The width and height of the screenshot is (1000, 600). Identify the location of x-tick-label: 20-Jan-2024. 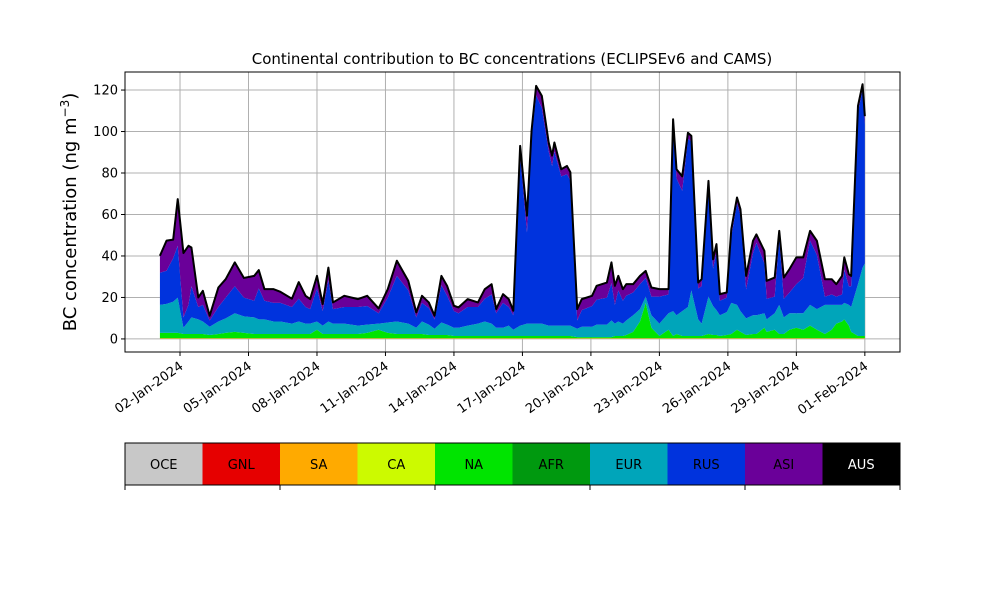
(560, 388).